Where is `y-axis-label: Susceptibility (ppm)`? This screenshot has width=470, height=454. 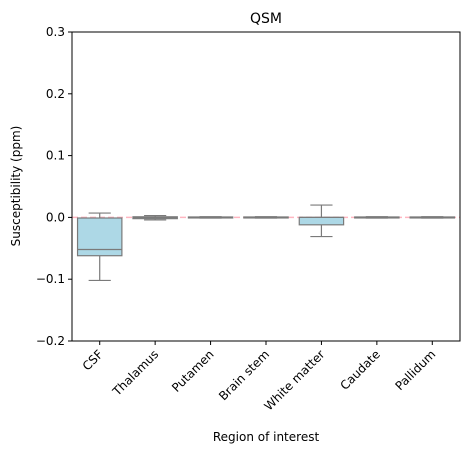
y-axis-label: Susceptibility (ppm) is located at coordinates (16, 186).